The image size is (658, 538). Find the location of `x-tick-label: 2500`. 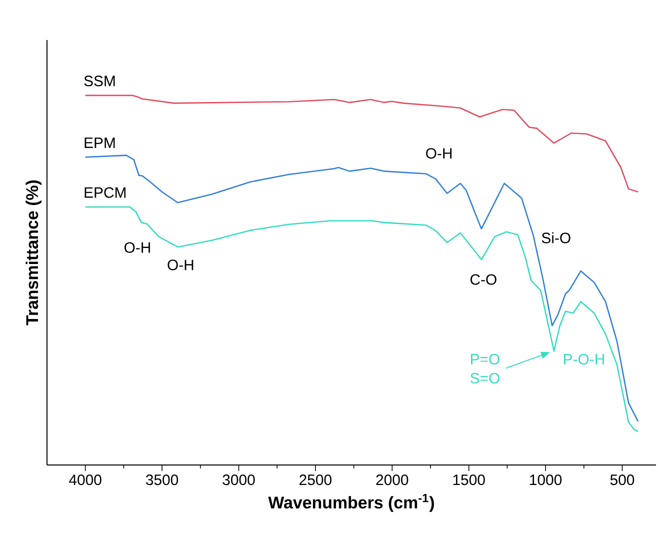

x-tick-label: 2500 is located at coordinates (316, 480).